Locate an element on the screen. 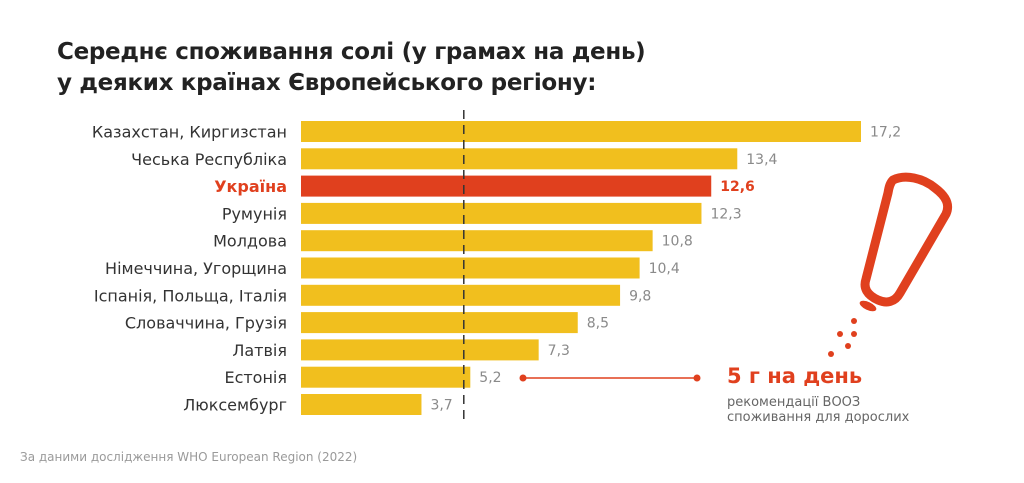  chart-title-line-2: у деяких країнах Європейського регіону: is located at coordinates (327, 83).